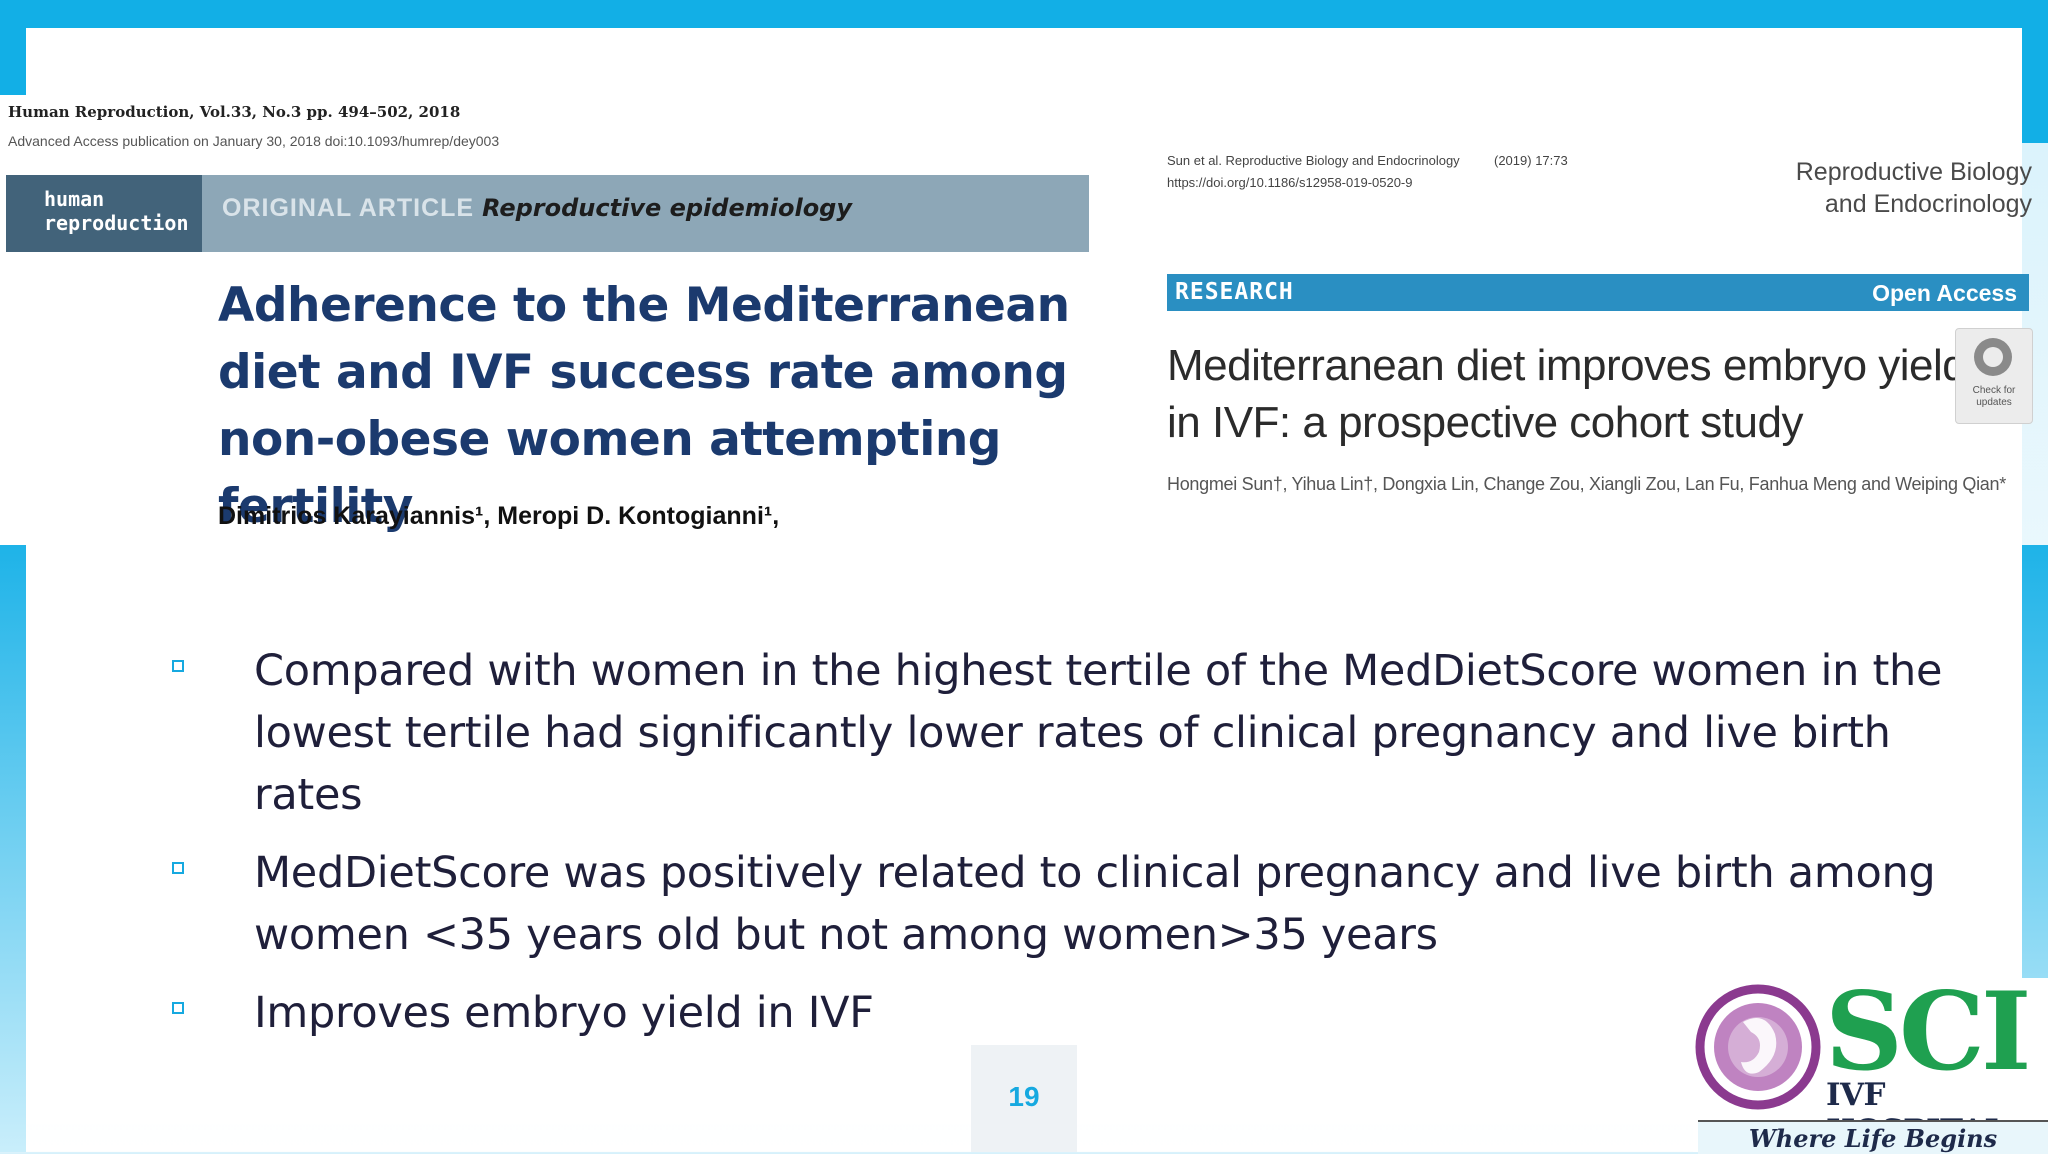 The height and width of the screenshot is (1154, 2048). I want to click on journal-name-line-1: Reproductive Biology, so click(1913, 172).